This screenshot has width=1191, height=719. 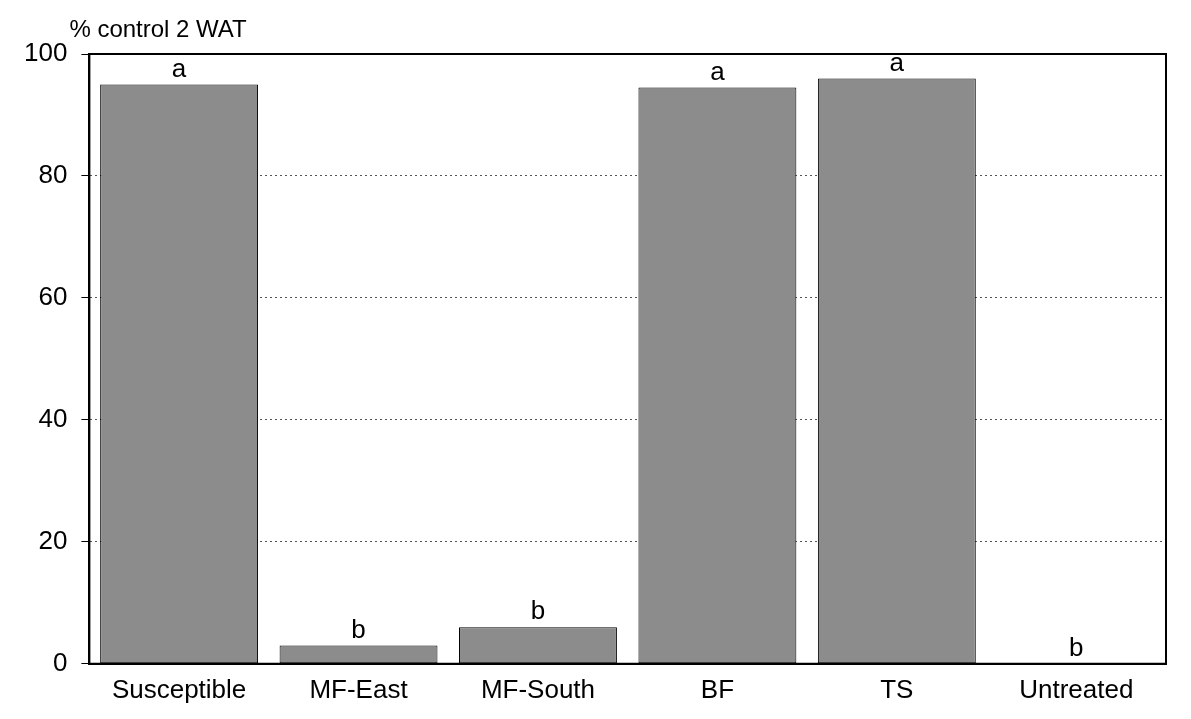 What do you see at coordinates (538, 688) in the screenshot?
I see `x-tick-label: MF-South` at bounding box center [538, 688].